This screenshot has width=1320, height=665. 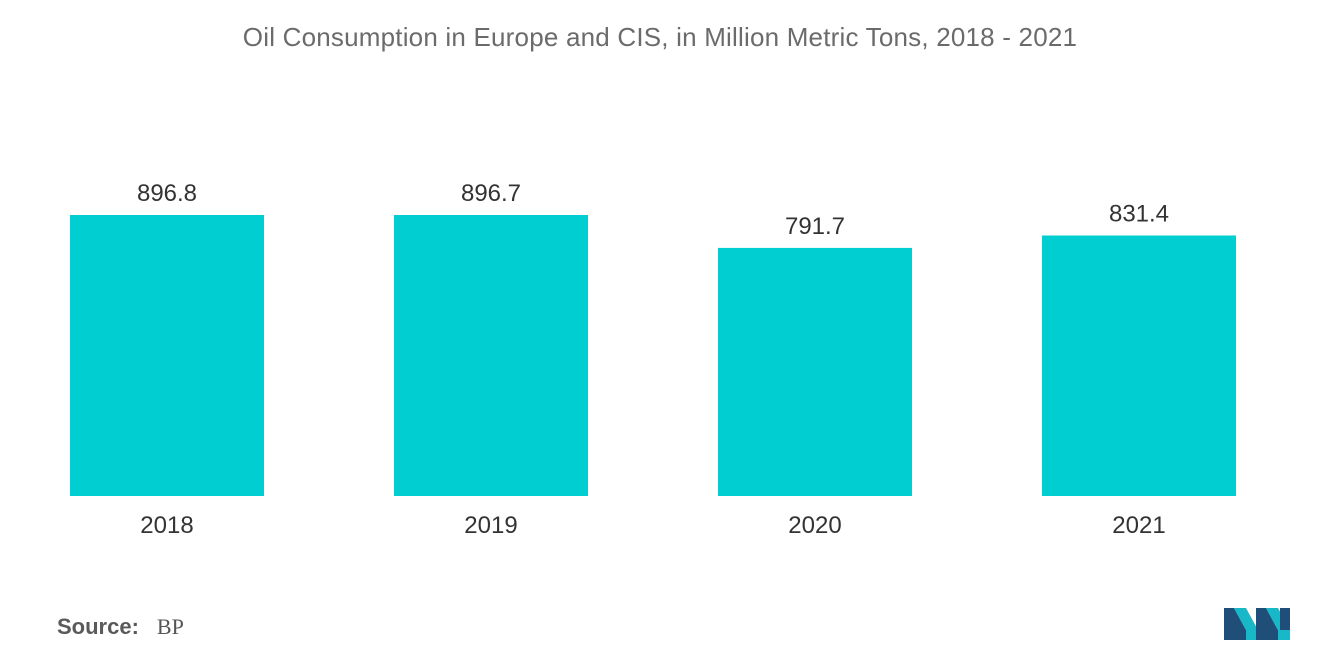 I want to click on x-tick-labels-layer: 2018 2019 2020 2021, so click(x=652, y=525).